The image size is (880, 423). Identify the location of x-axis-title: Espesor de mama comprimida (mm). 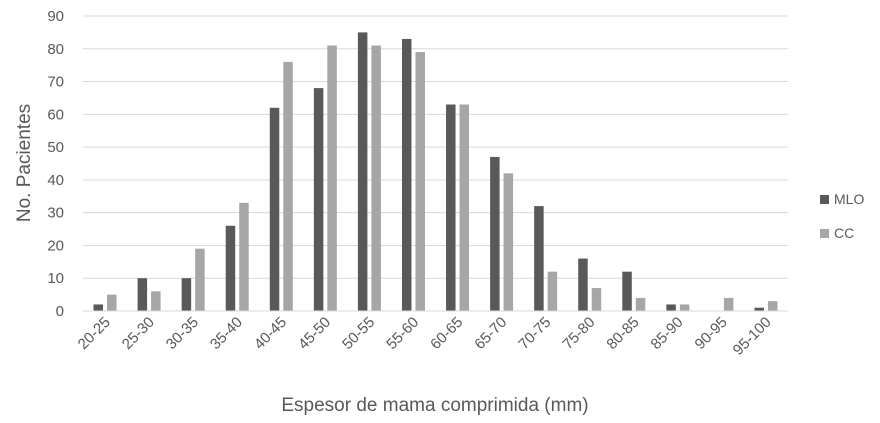
(434, 405).